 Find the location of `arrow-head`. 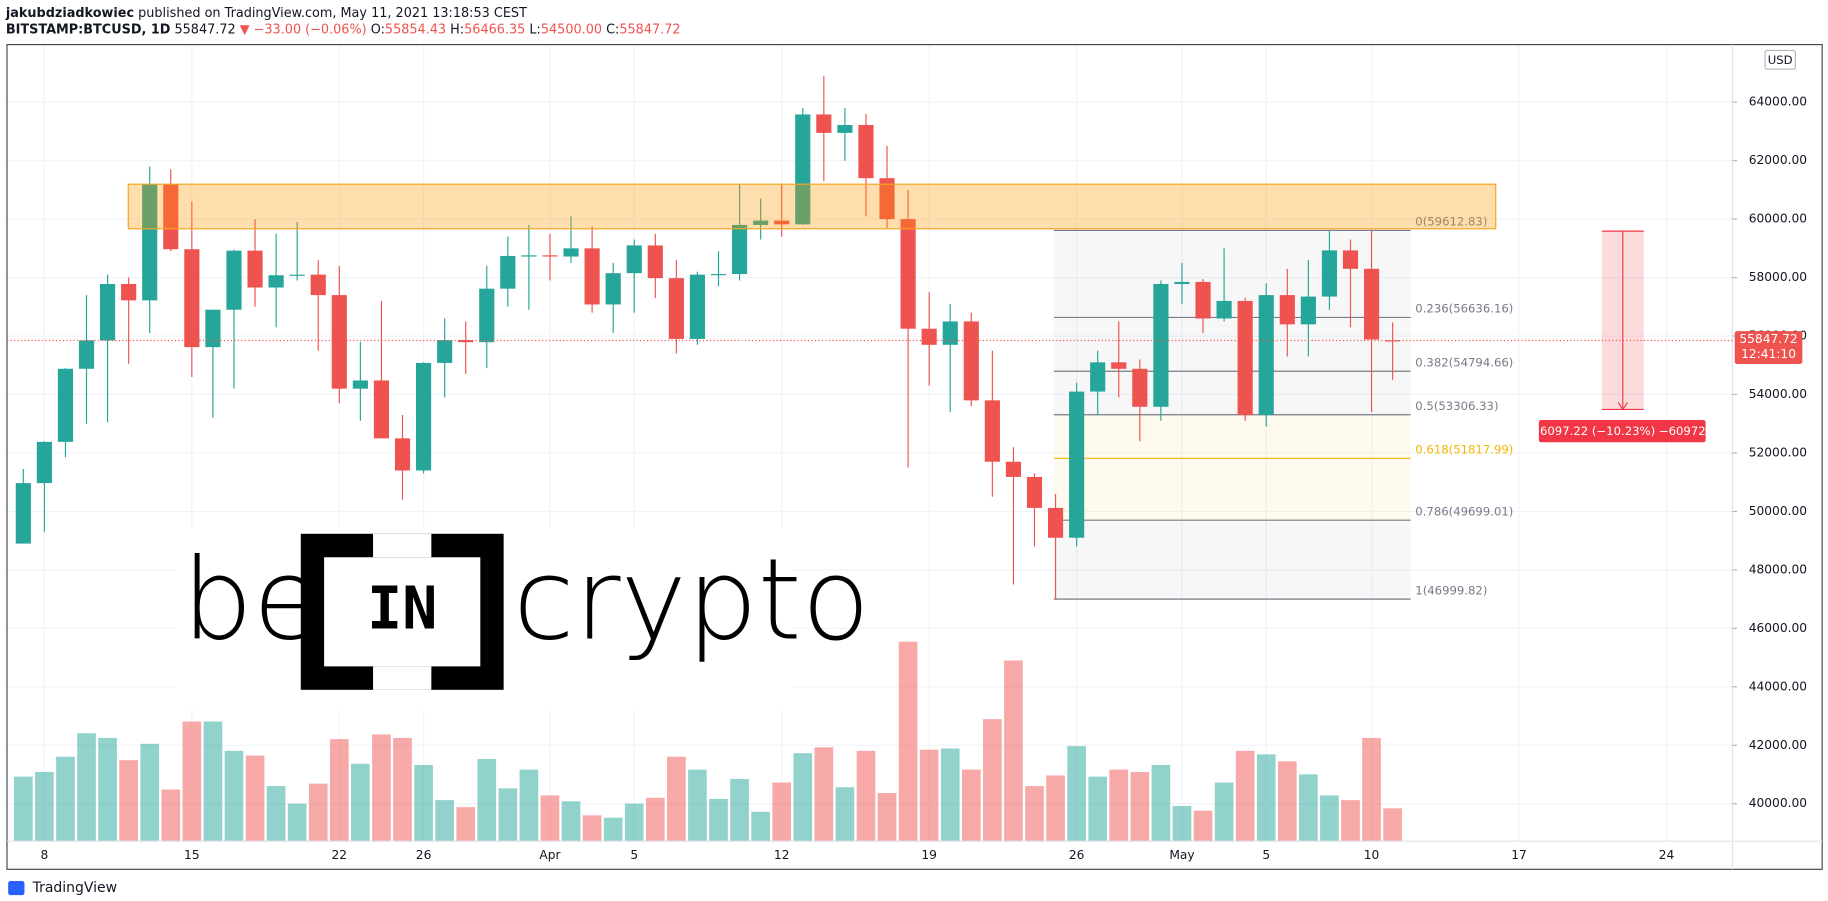

arrow-head is located at coordinates (1622, 406).